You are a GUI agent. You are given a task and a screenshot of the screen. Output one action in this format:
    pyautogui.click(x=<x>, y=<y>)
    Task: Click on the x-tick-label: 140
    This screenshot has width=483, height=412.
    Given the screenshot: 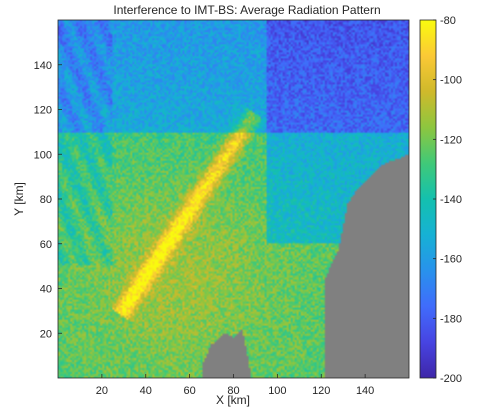 What is the action you would take?
    pyautogui.click(x=365, y=391)
    